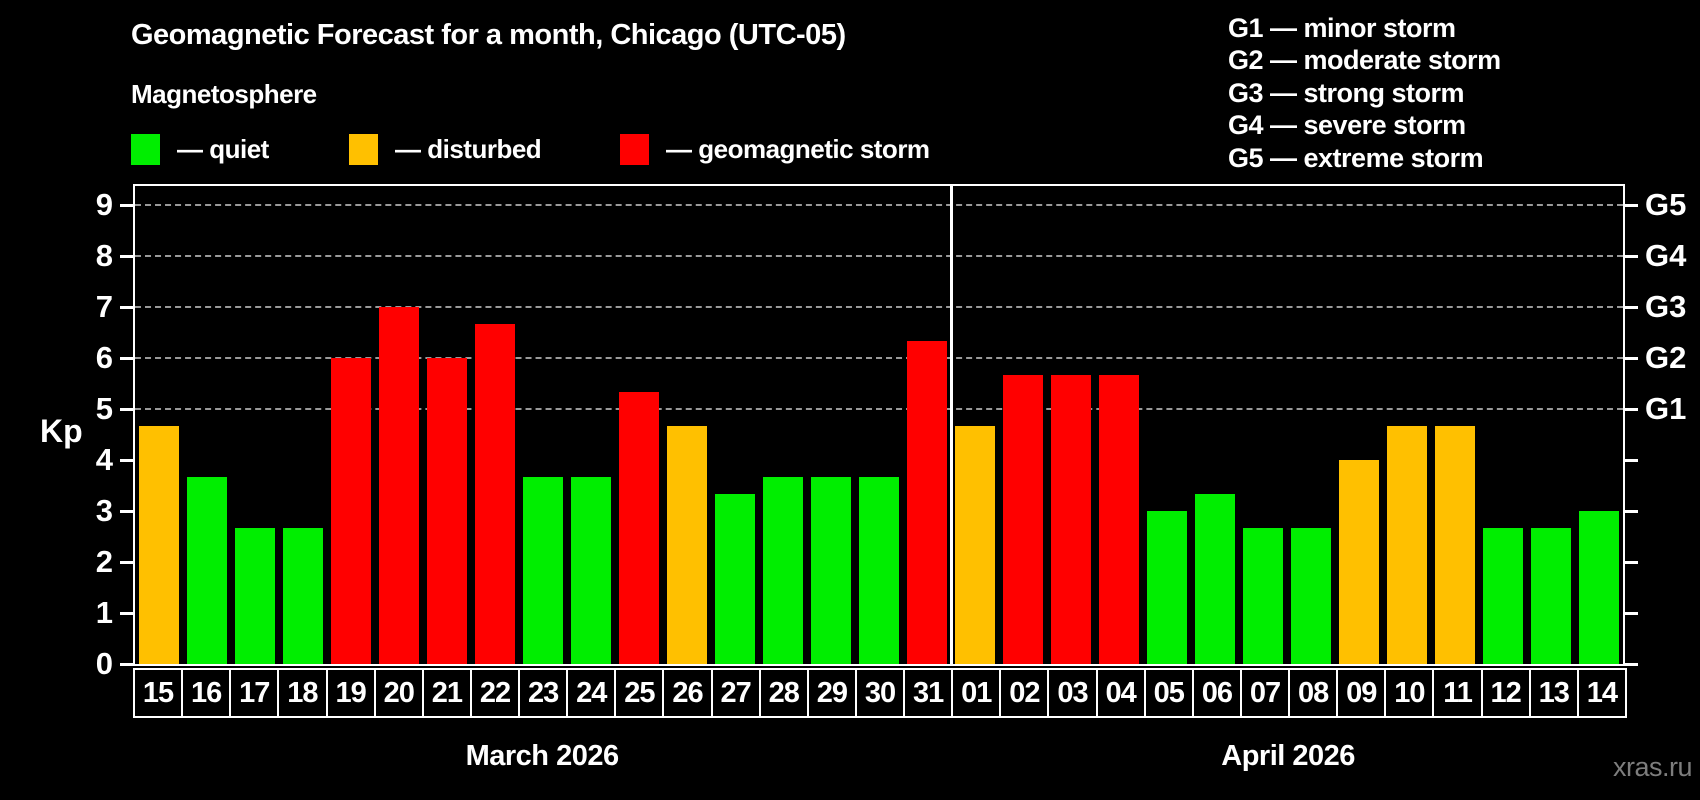 The width and height of the screenshot is (1700, 800). Describe the element at coordinates (1216, 693) in the screenshot. I see `date-cell: 06` at that location.